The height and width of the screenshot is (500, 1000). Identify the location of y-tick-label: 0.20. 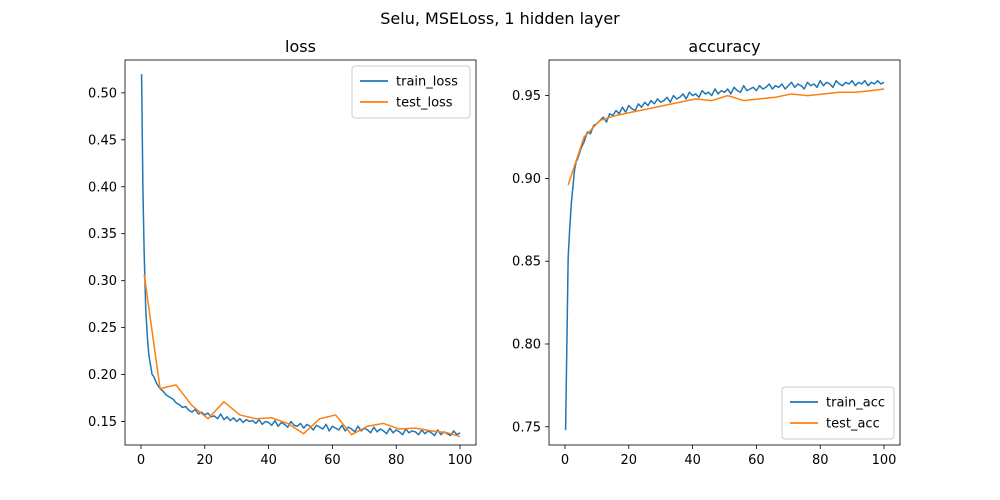
(102, 375).